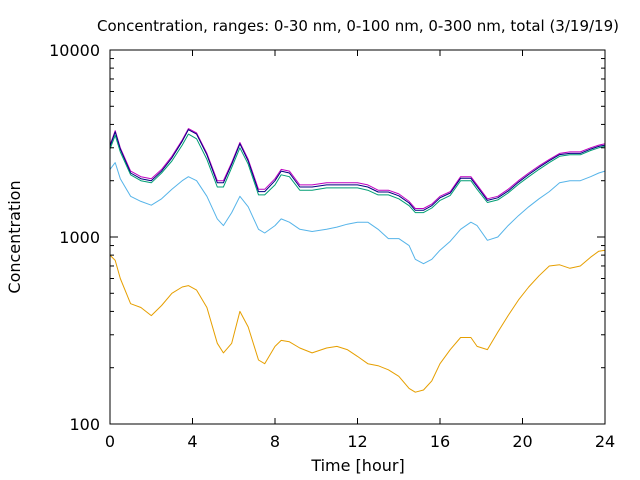 The image size is (640, 480). I want to click on y-axis-title: Concentration, so click(14, 236).